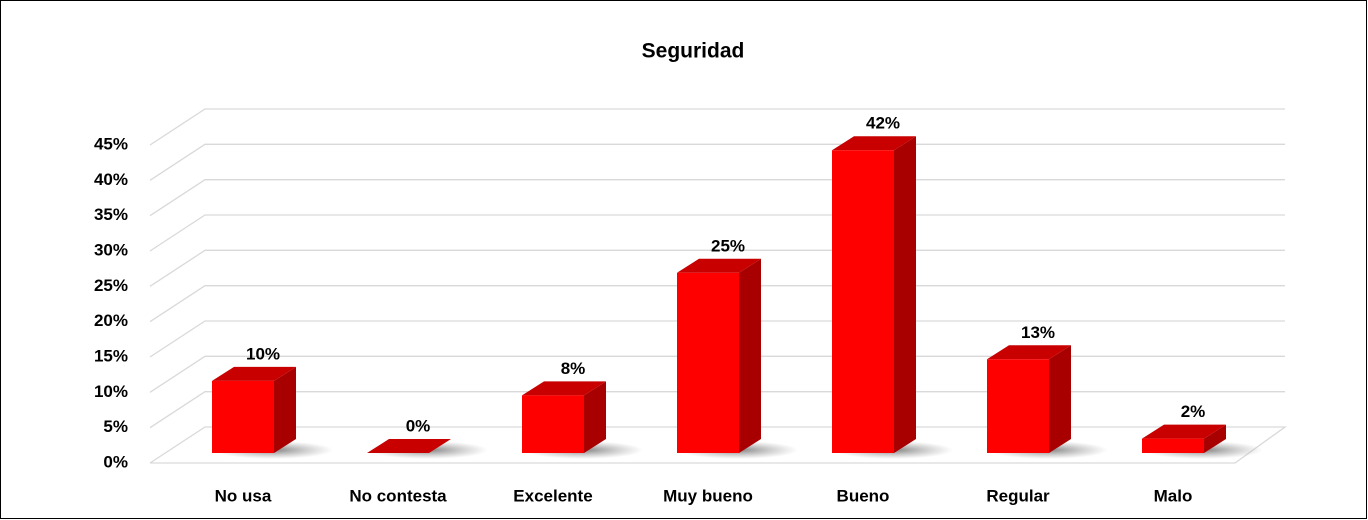  Describe the element at coordinates (398, 495) in the screenshot. I see `x-tick-label: No contesta` at that location.